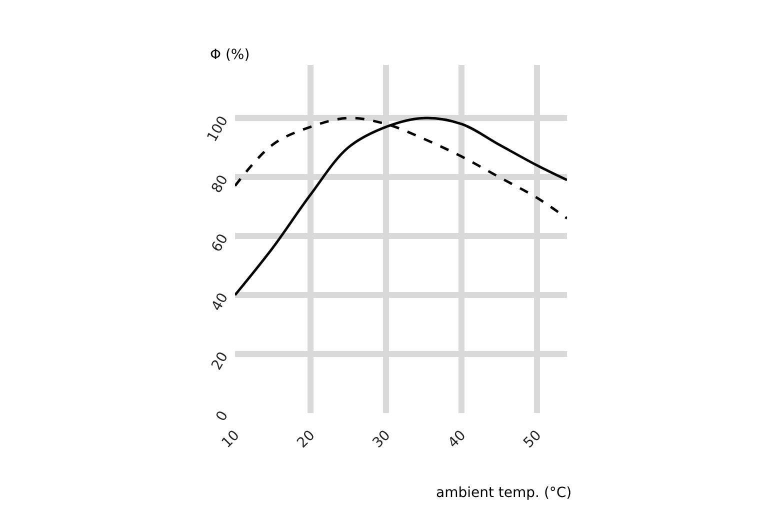 The image size is (757, 508). I want to click on x-tick-label: 40, so click(457, 439).